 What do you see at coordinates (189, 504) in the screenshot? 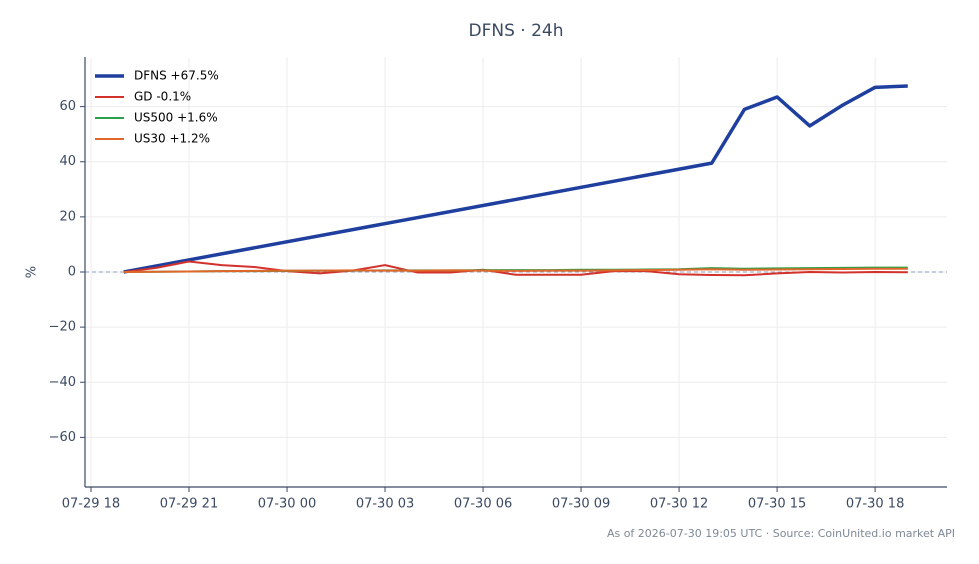
I see `x-tick-label: 07-29 21` at bounding box center [189, 504].